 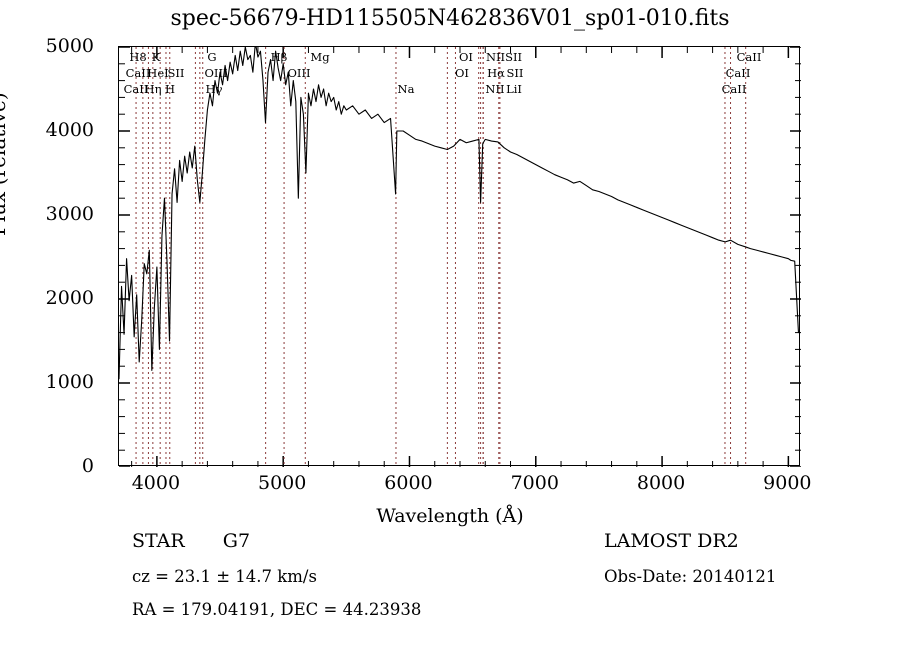 What do you see at coordinates (191, 541) in the screenshot?
I see `footer-object-line: STAR G7` at bounding box center [191, 541].